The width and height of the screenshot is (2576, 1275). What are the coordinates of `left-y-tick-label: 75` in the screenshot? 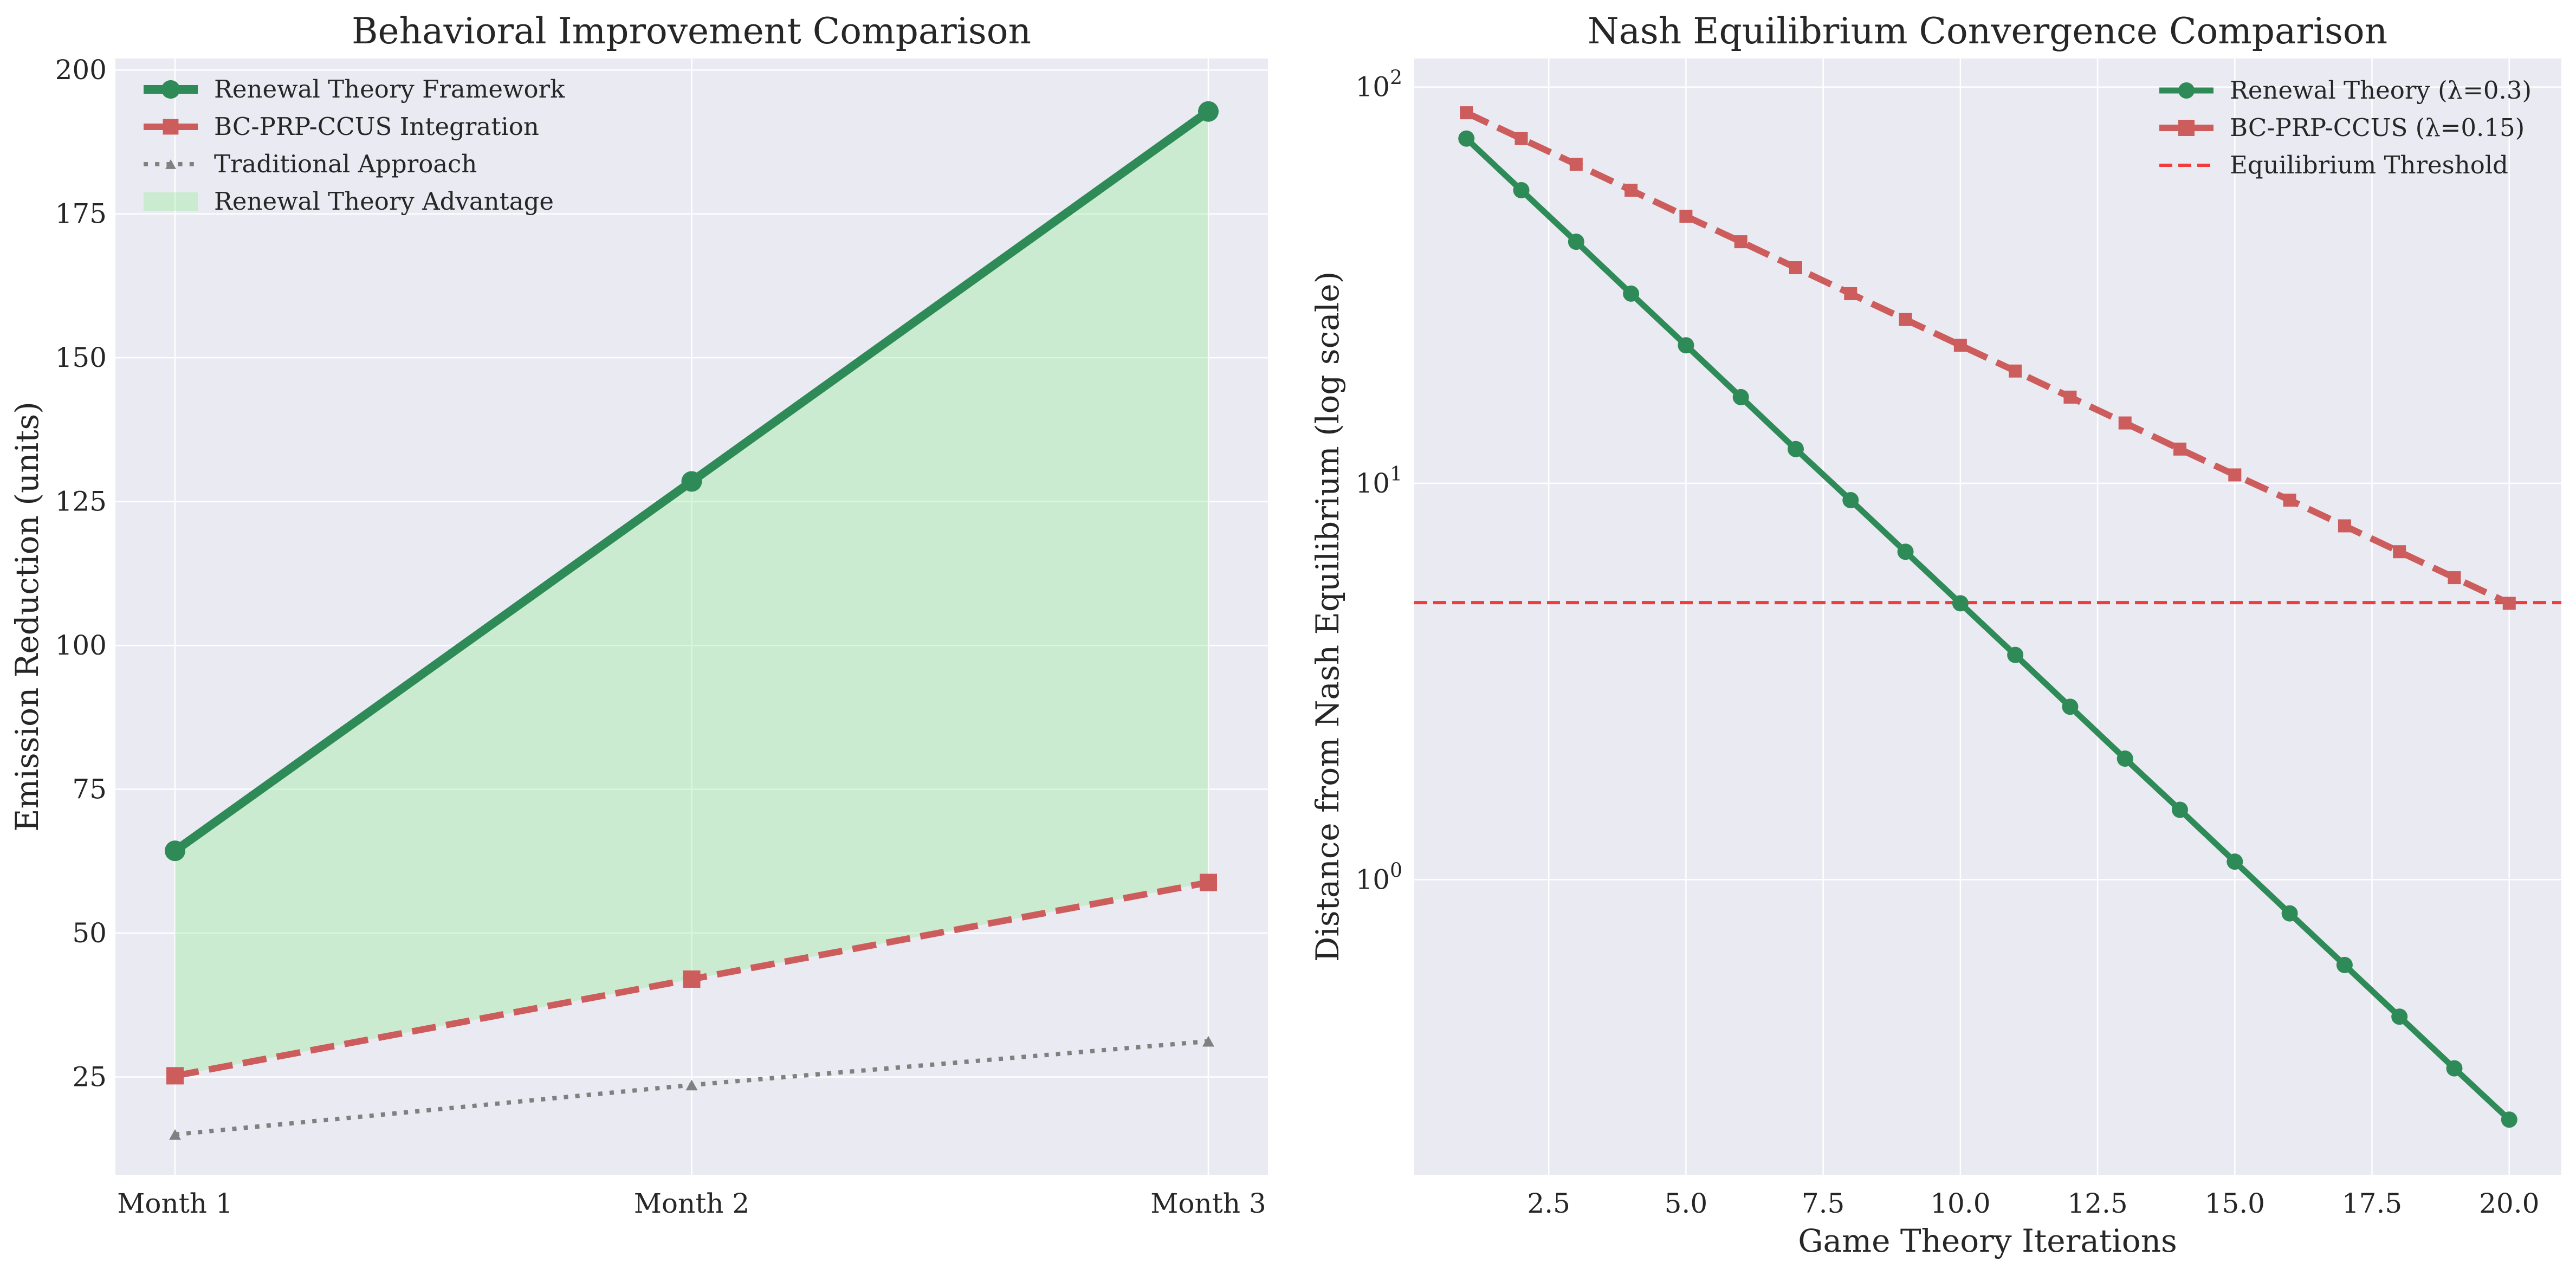 It's located at (89, 789).